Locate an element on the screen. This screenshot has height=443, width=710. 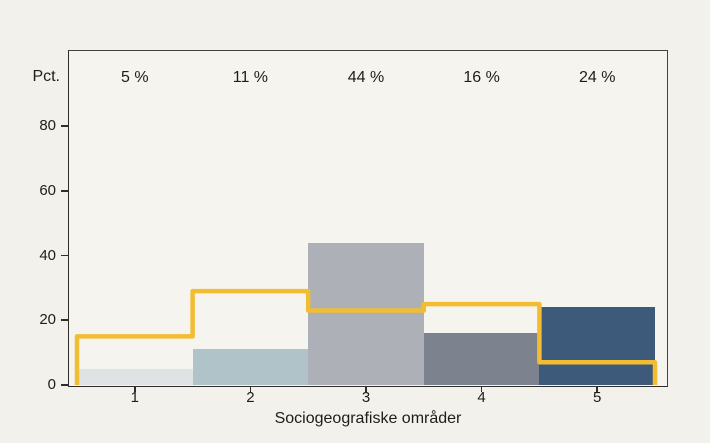
y-tick-label: 60 is located at coordinates (47, 190).